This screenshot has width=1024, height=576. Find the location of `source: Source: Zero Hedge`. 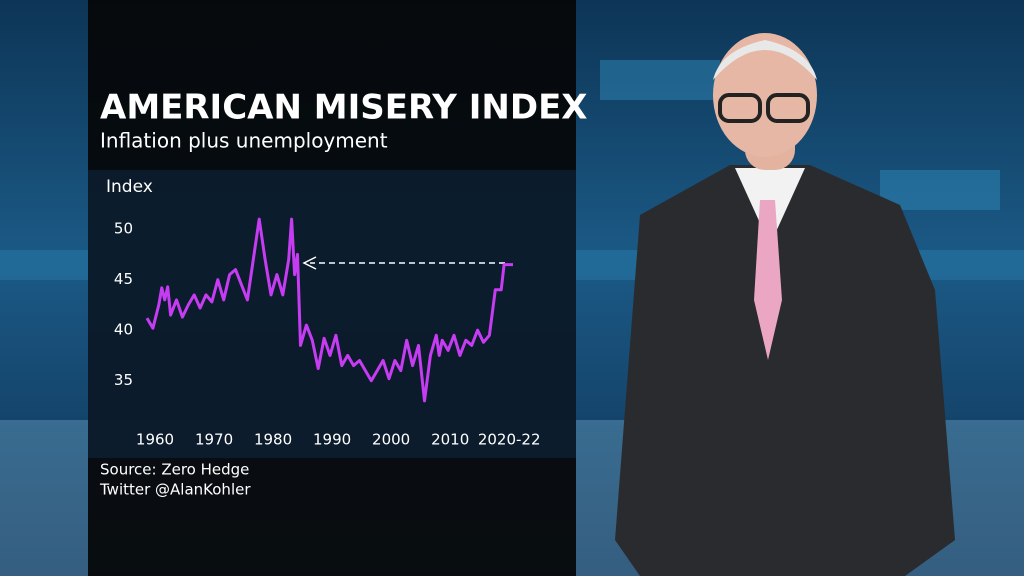

source: Source: Zero Hedge is located at coordinates (174, 470).